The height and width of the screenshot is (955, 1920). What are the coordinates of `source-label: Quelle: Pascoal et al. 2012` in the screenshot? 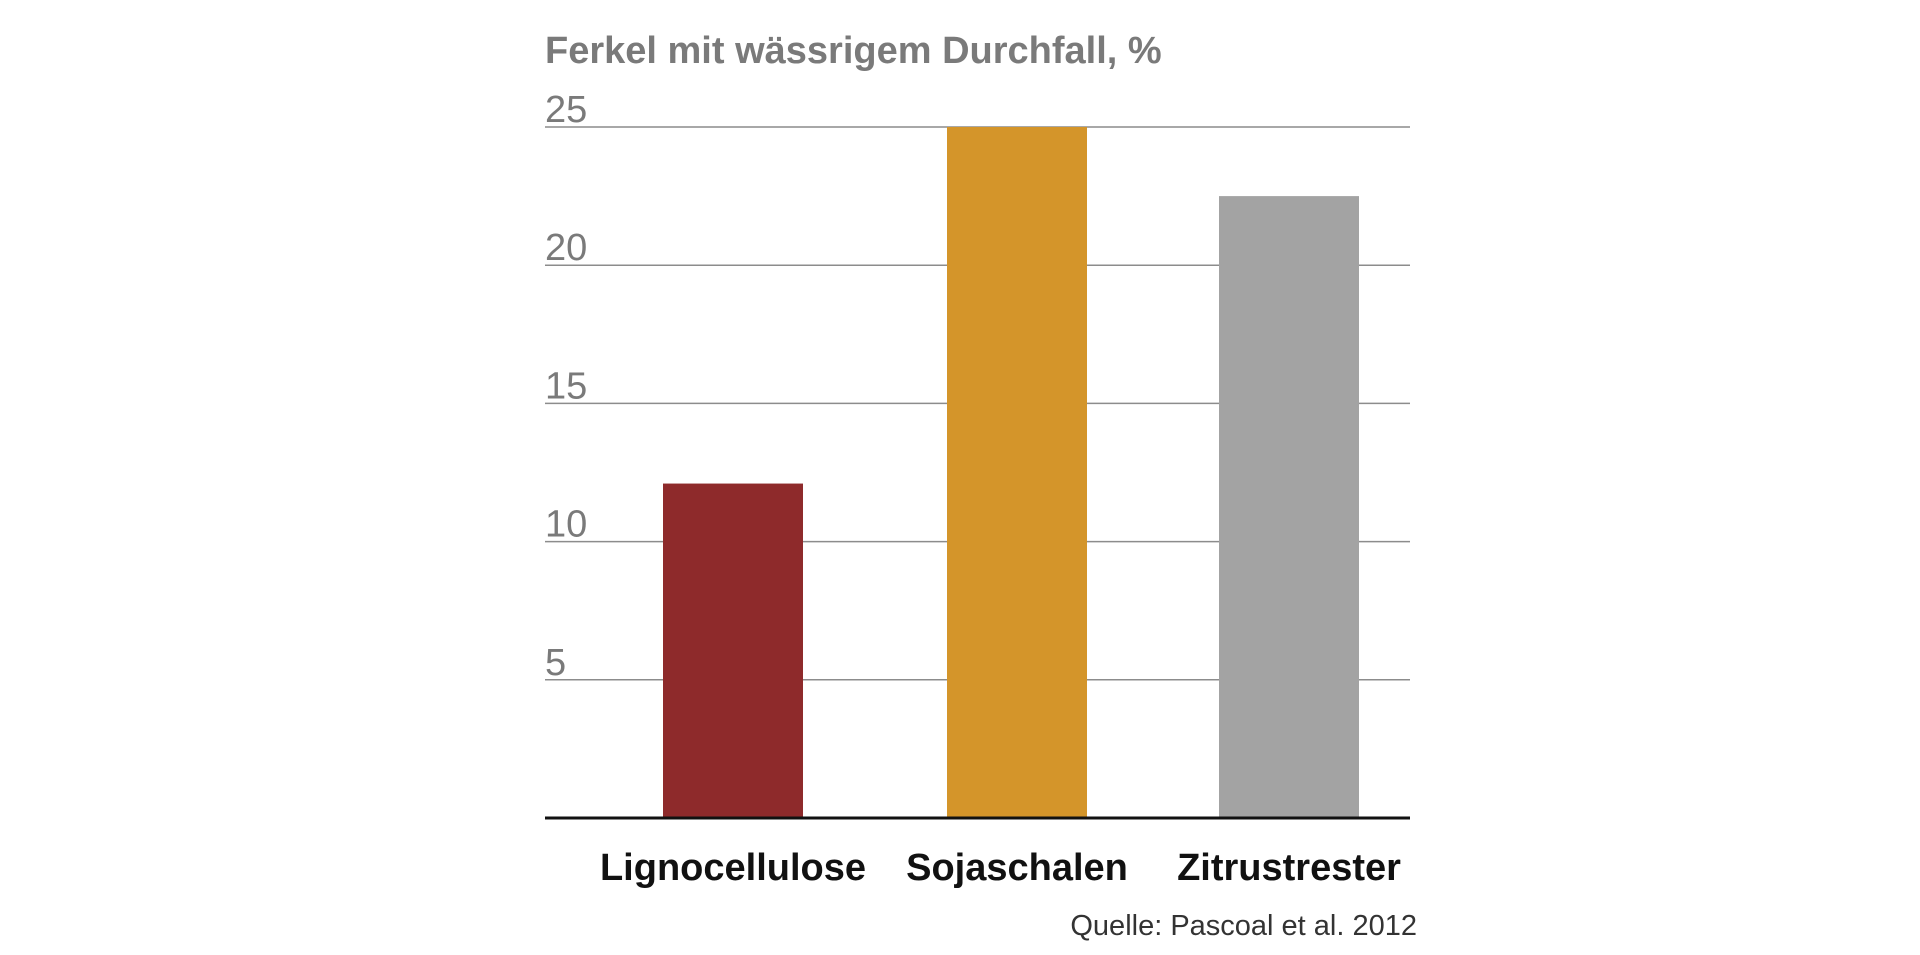 It's located at (1243, 926).